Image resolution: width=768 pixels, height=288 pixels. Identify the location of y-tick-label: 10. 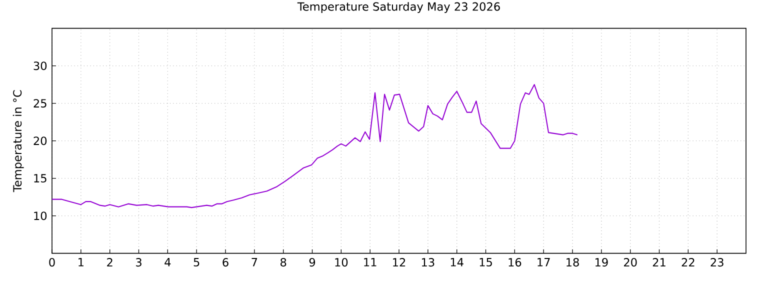
(40, 216).